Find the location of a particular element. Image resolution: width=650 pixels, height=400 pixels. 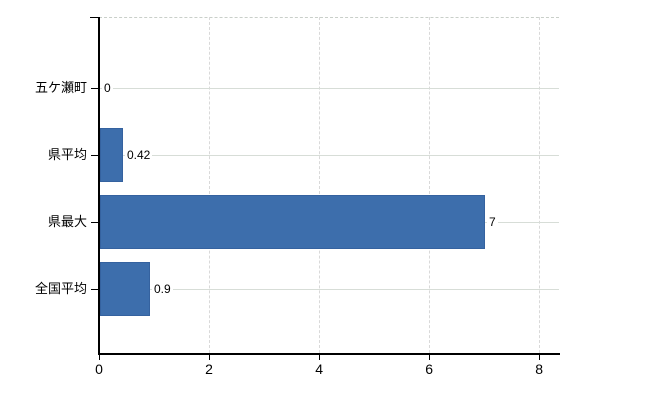

plot-top-border is located at coordinates (329, 17).